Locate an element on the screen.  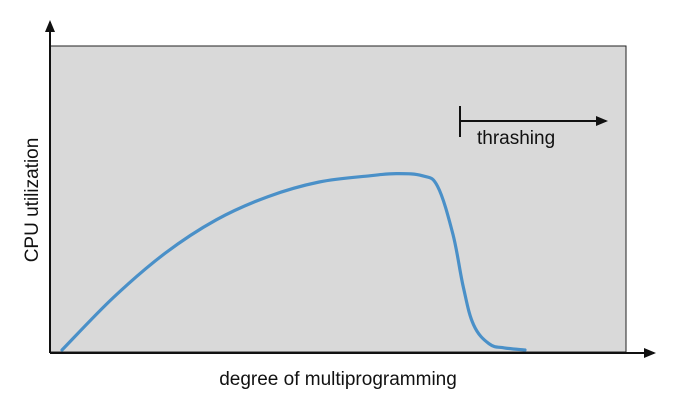
thrashing-annotation: thrashing is located at coordinates (533, 127).